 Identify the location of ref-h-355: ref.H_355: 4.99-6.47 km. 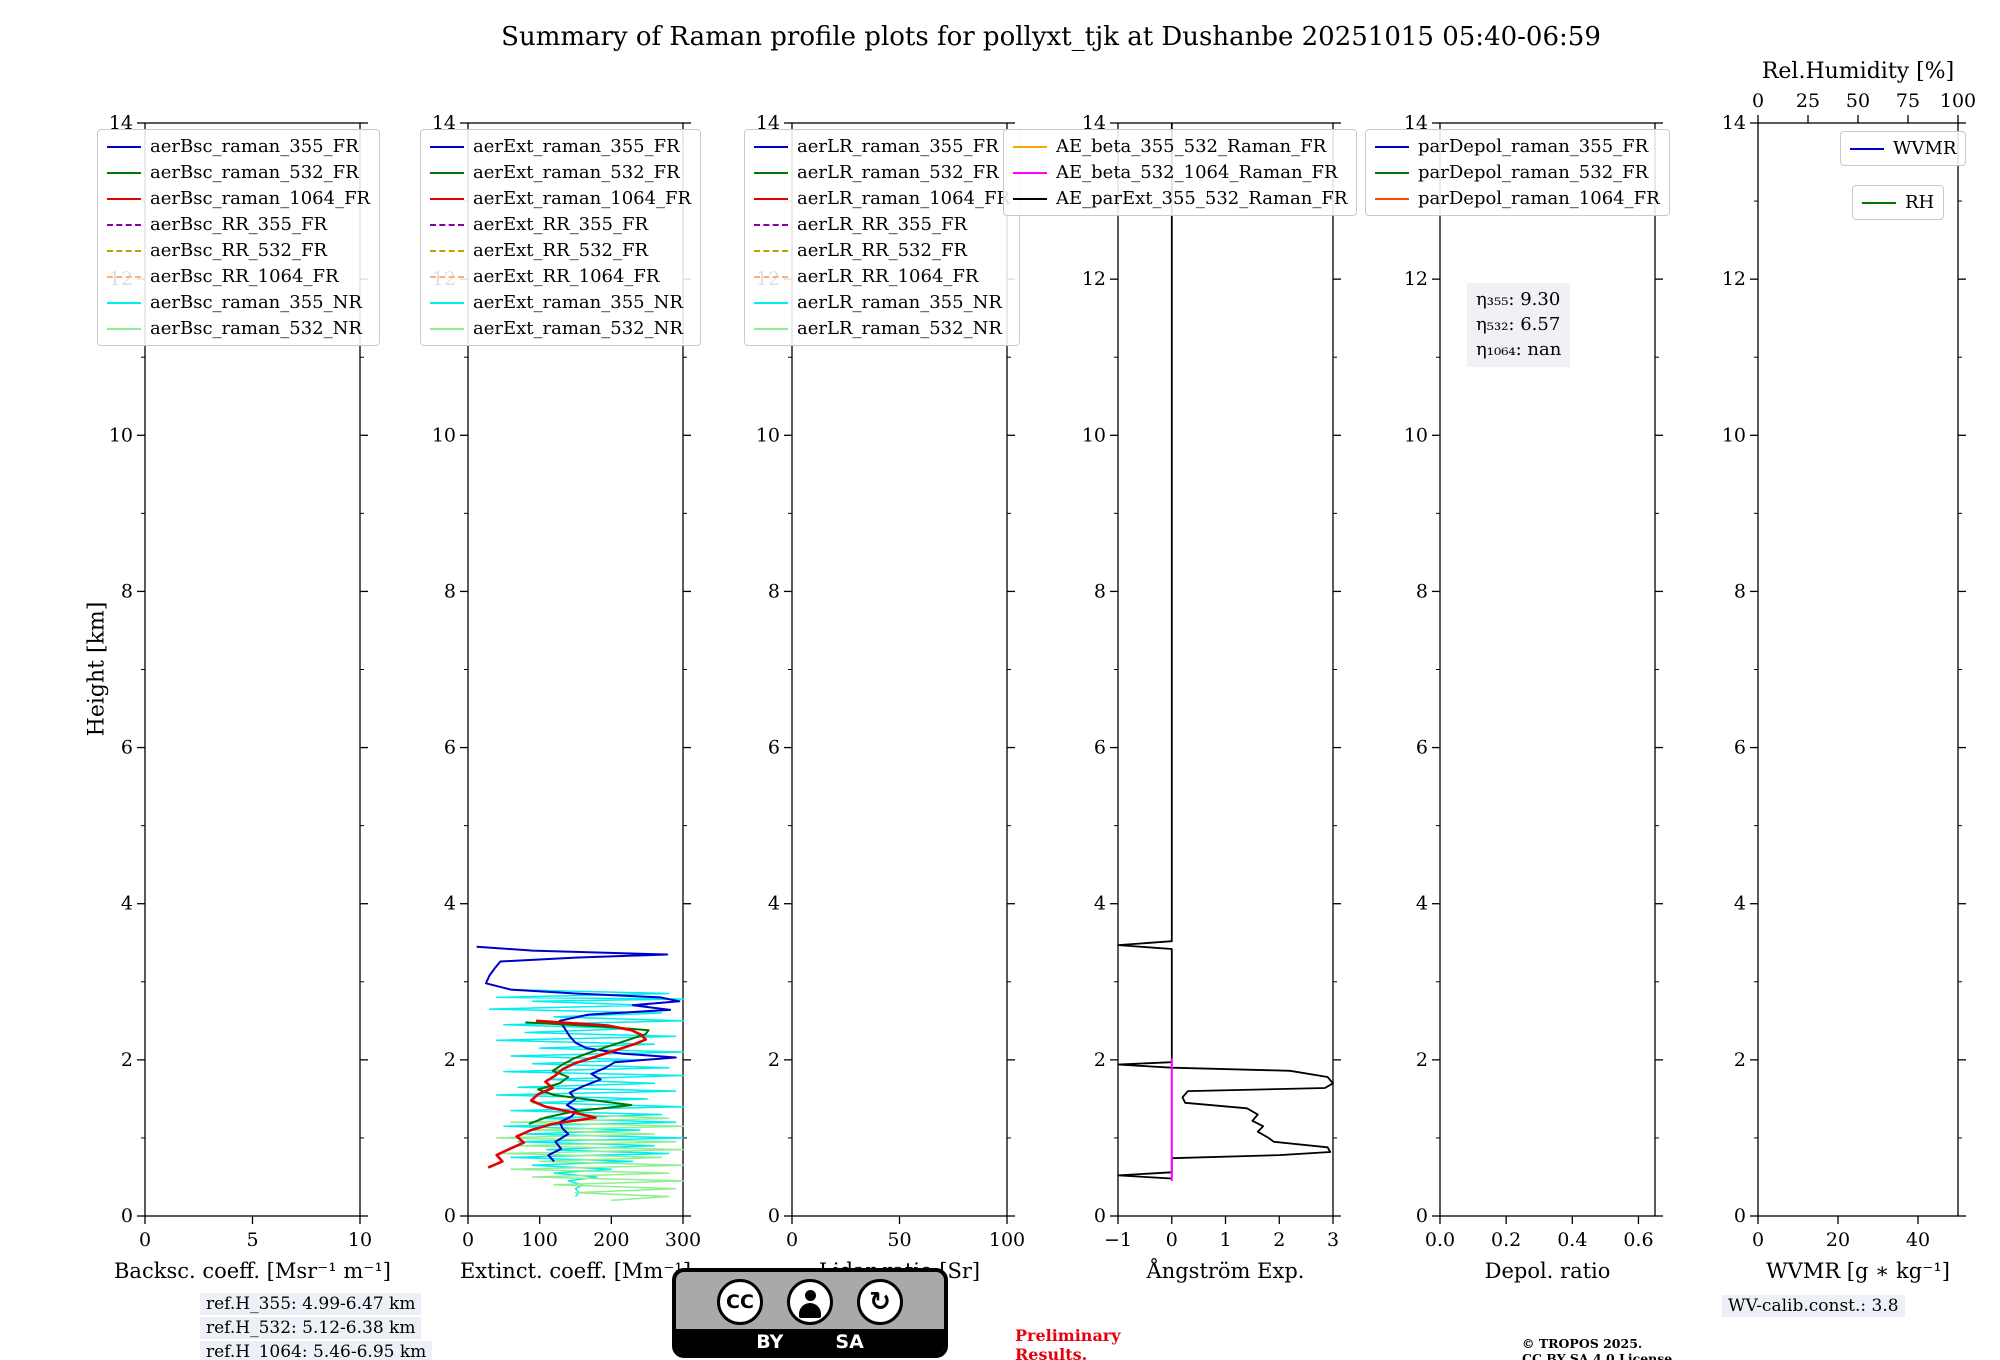
(311, 1304).